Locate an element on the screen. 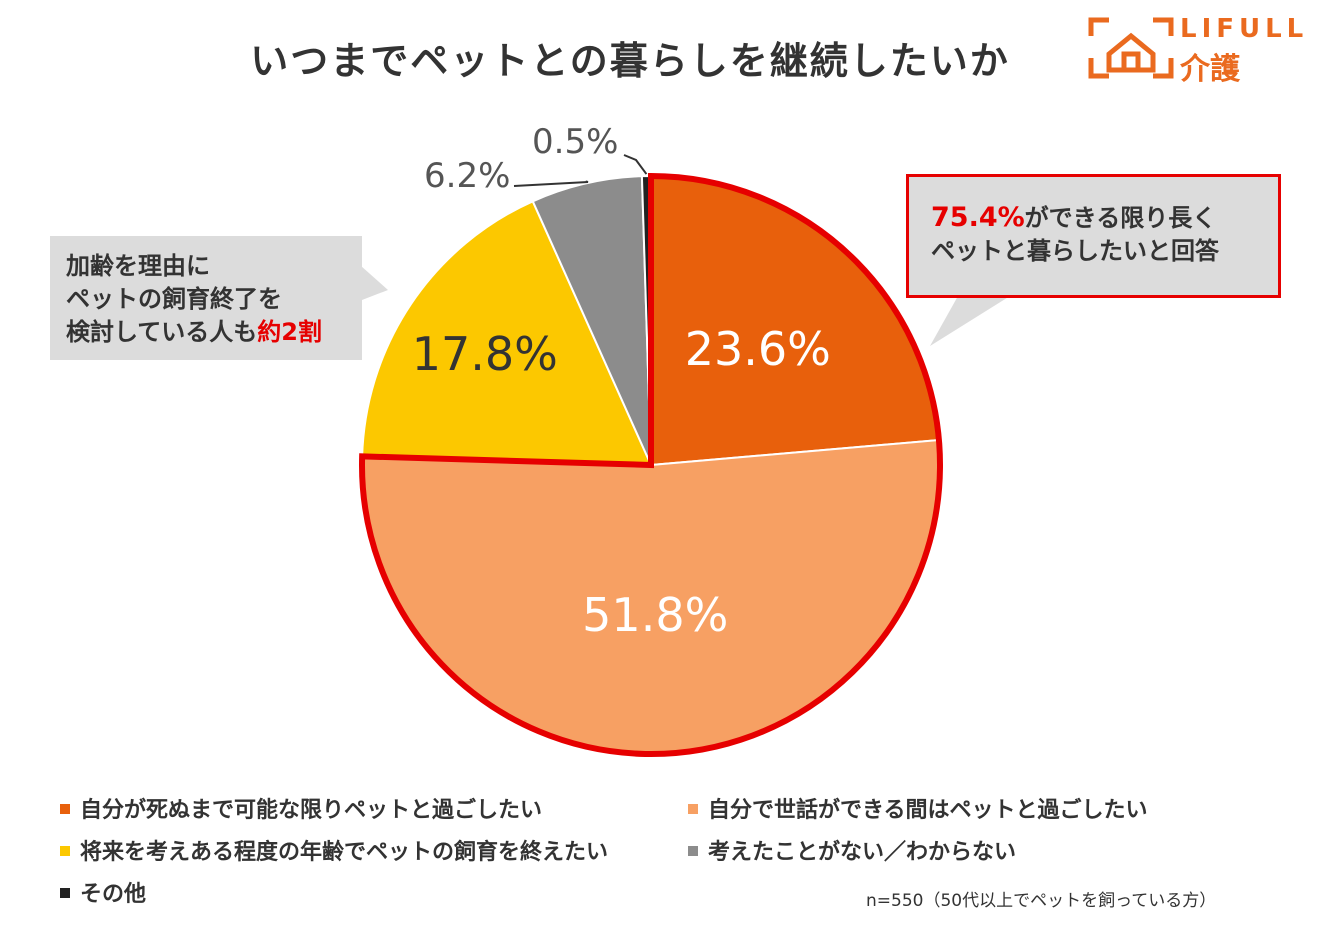  logo-brand: LIFULL is located at coordinates (1244, 29).